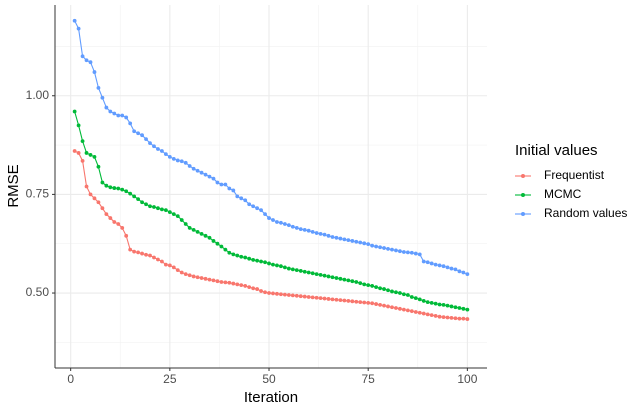 Image resolution: width=640 pixels, height=406 pixels. Describe the element at coordinates (13, 185) in the screenshot. I see `y-axis-title: RMSE` at that location.